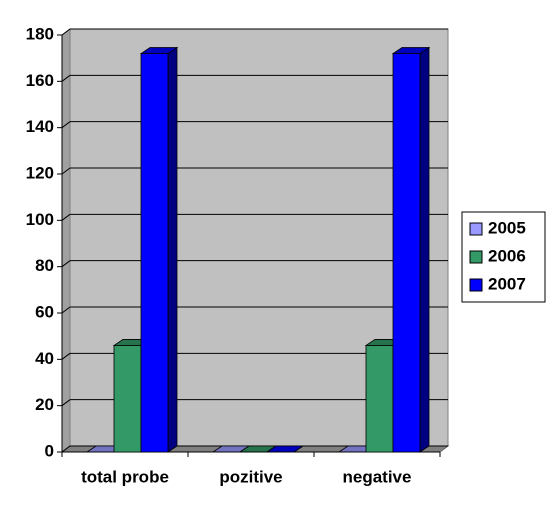 This screenshot has width=552, height=520. What do you see at coordinates (377, 476) in the screenshot?
I see `x-tick-label: negative` at bounding box center [377, 476].